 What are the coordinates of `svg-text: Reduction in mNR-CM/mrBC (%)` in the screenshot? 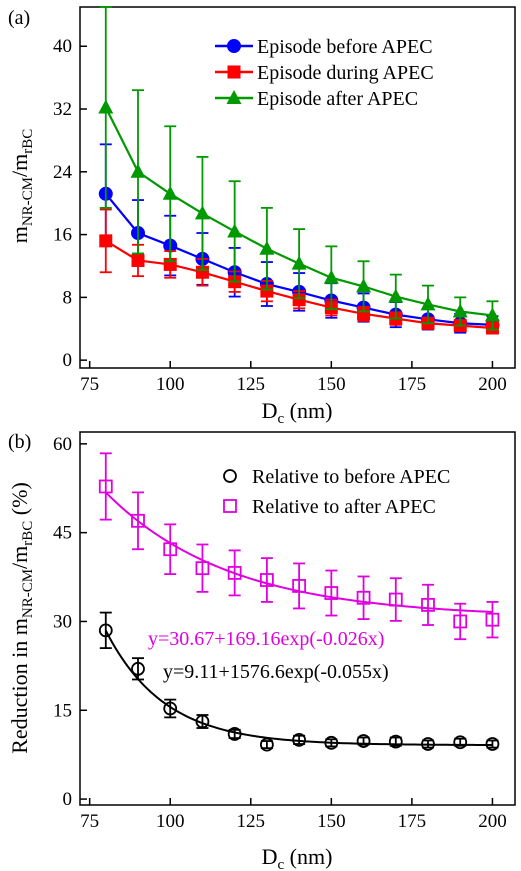 It's located at (21, 618).